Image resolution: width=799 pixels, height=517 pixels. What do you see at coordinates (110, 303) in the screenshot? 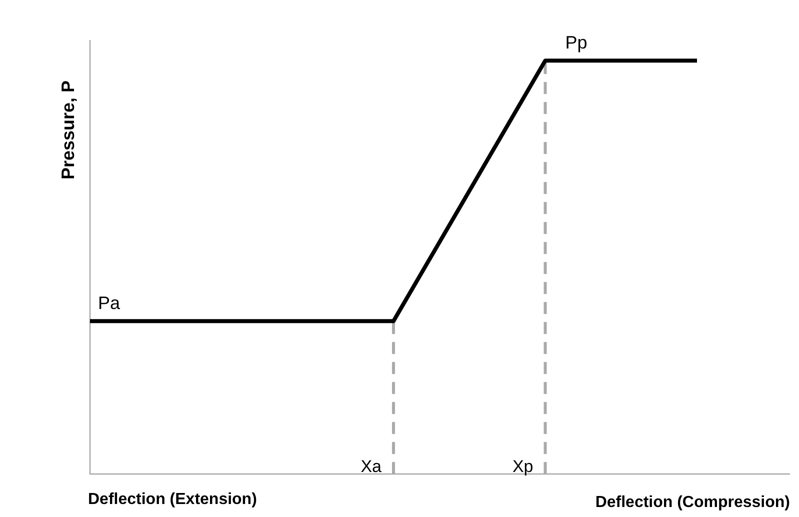
I see `annotation: Pa` at bounding box center [110, 303].